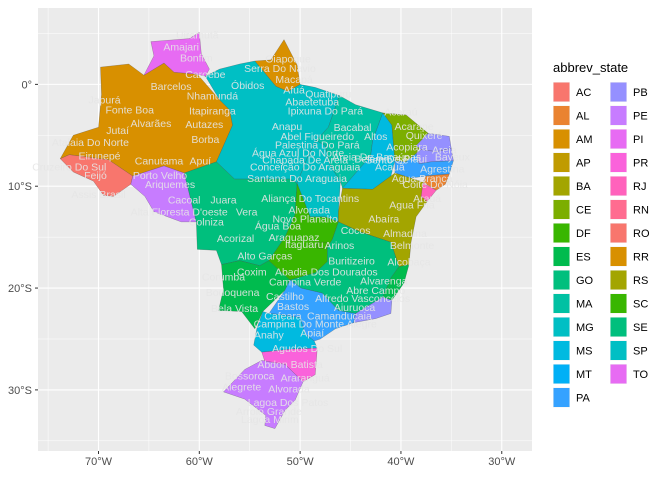  Describe the element at coordinates (375, 137) in the screenshot. I see `municipality-label: Altos` at that location.